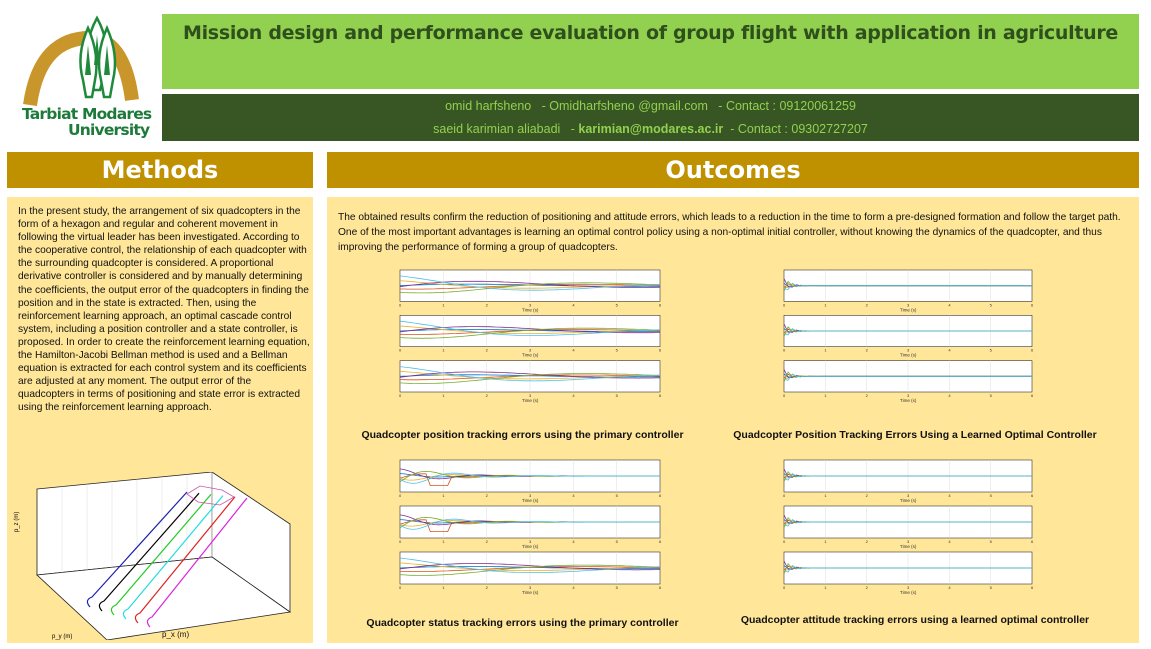 The image size is (1151, 649). Describe the element at coordinates (733, 170) in the screenshot. I see `outcomes-heading: Outcomes` at that location.